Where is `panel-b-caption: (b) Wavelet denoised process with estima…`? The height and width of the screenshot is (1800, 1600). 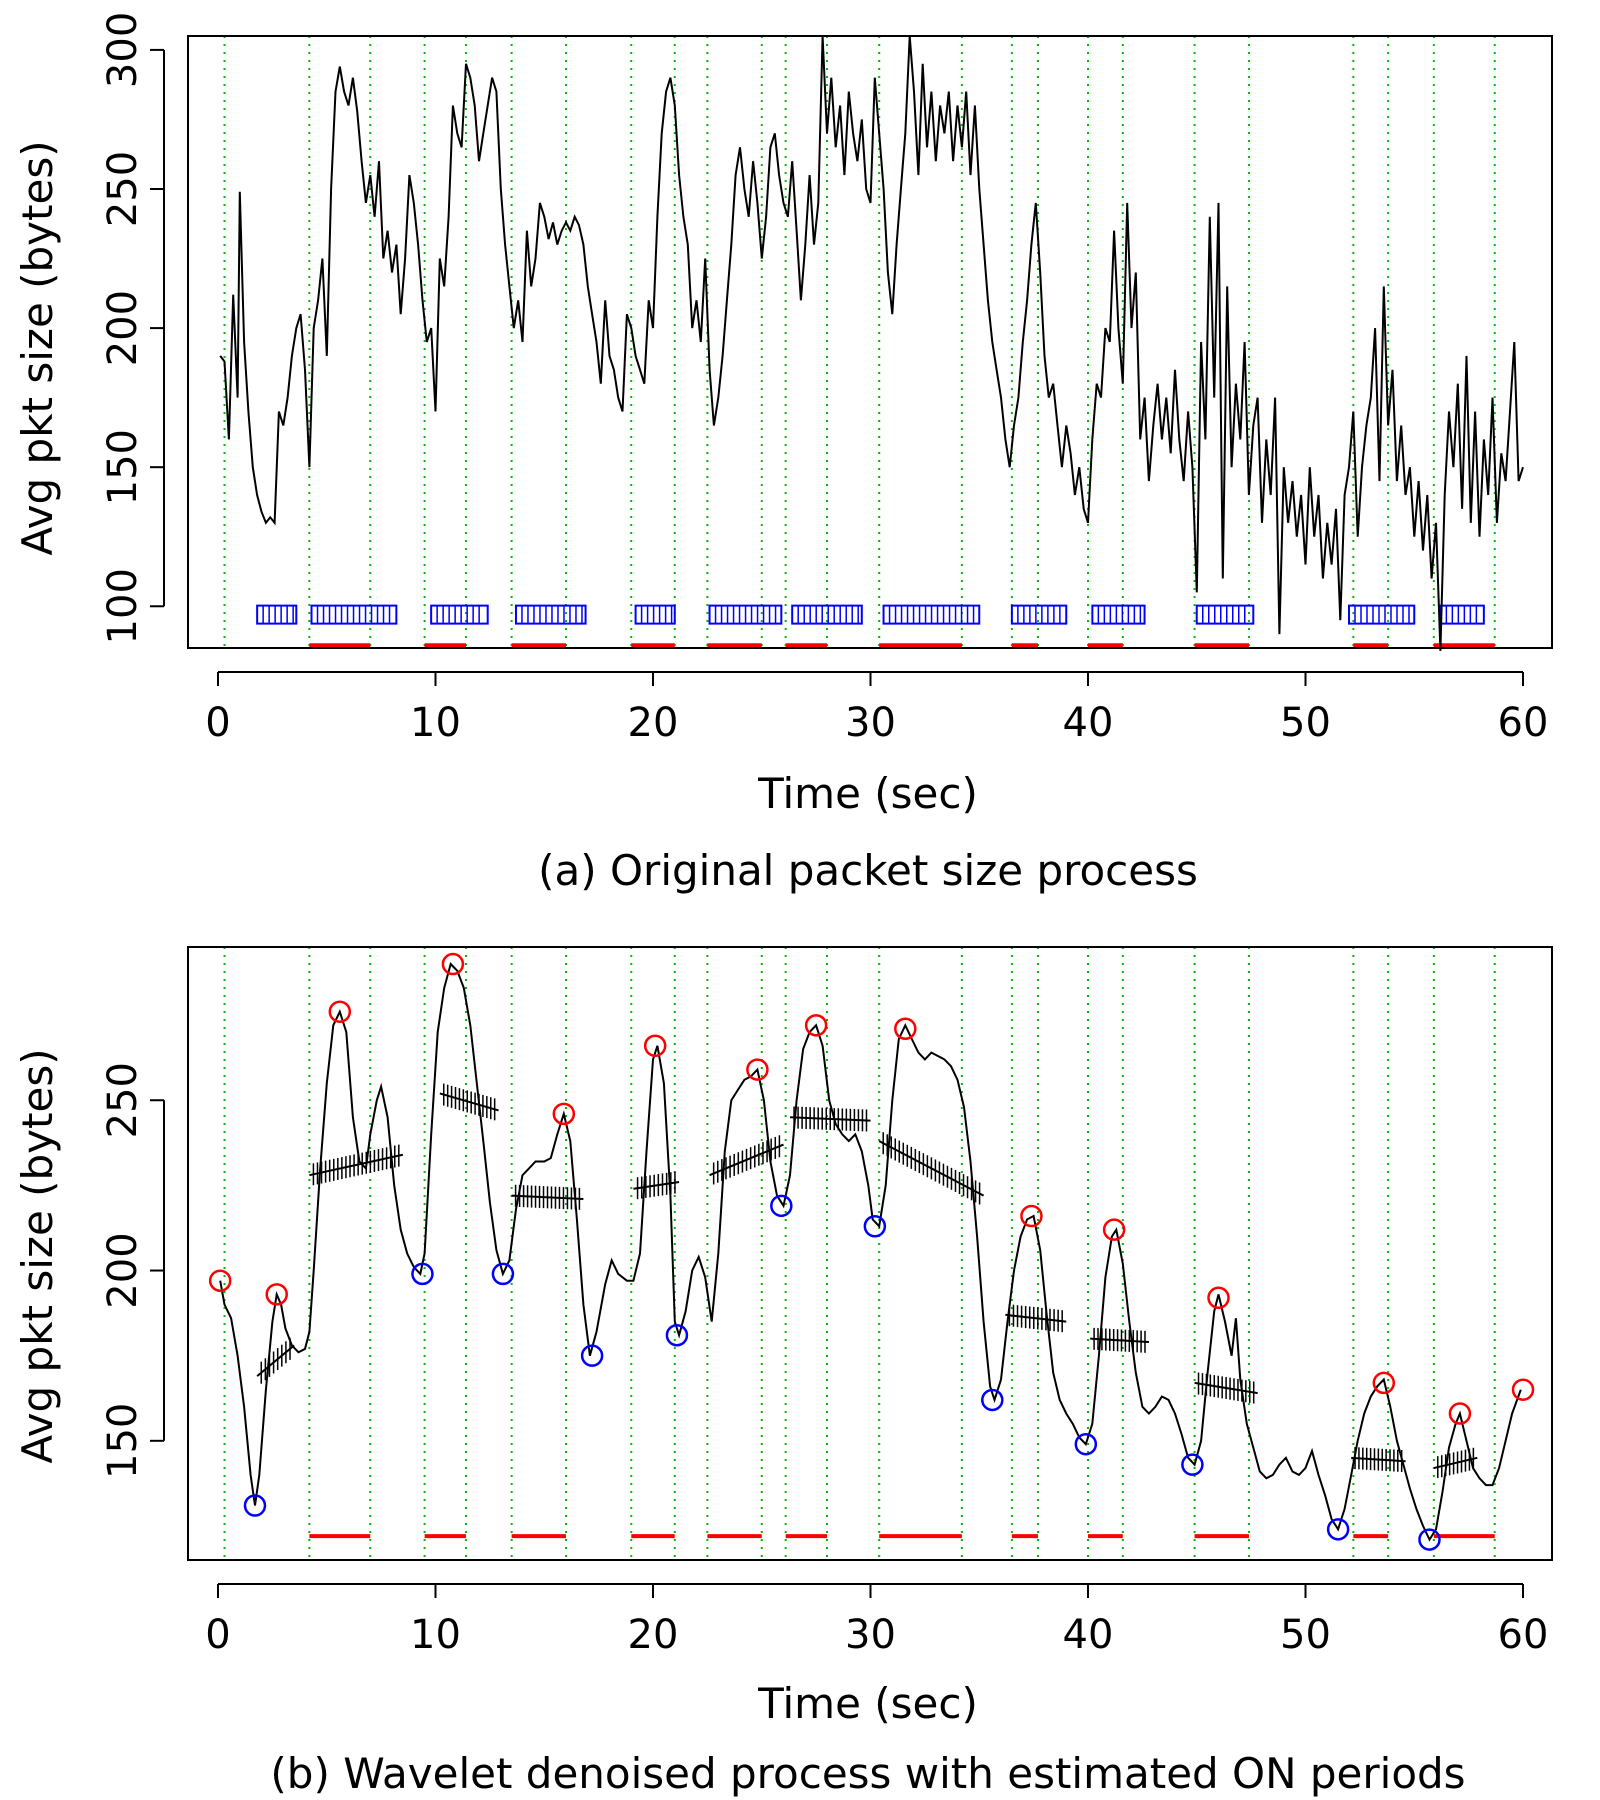
panel-b-caption: (b) Wavelet denoised process with estima… is located at coordinates (867, 1773).